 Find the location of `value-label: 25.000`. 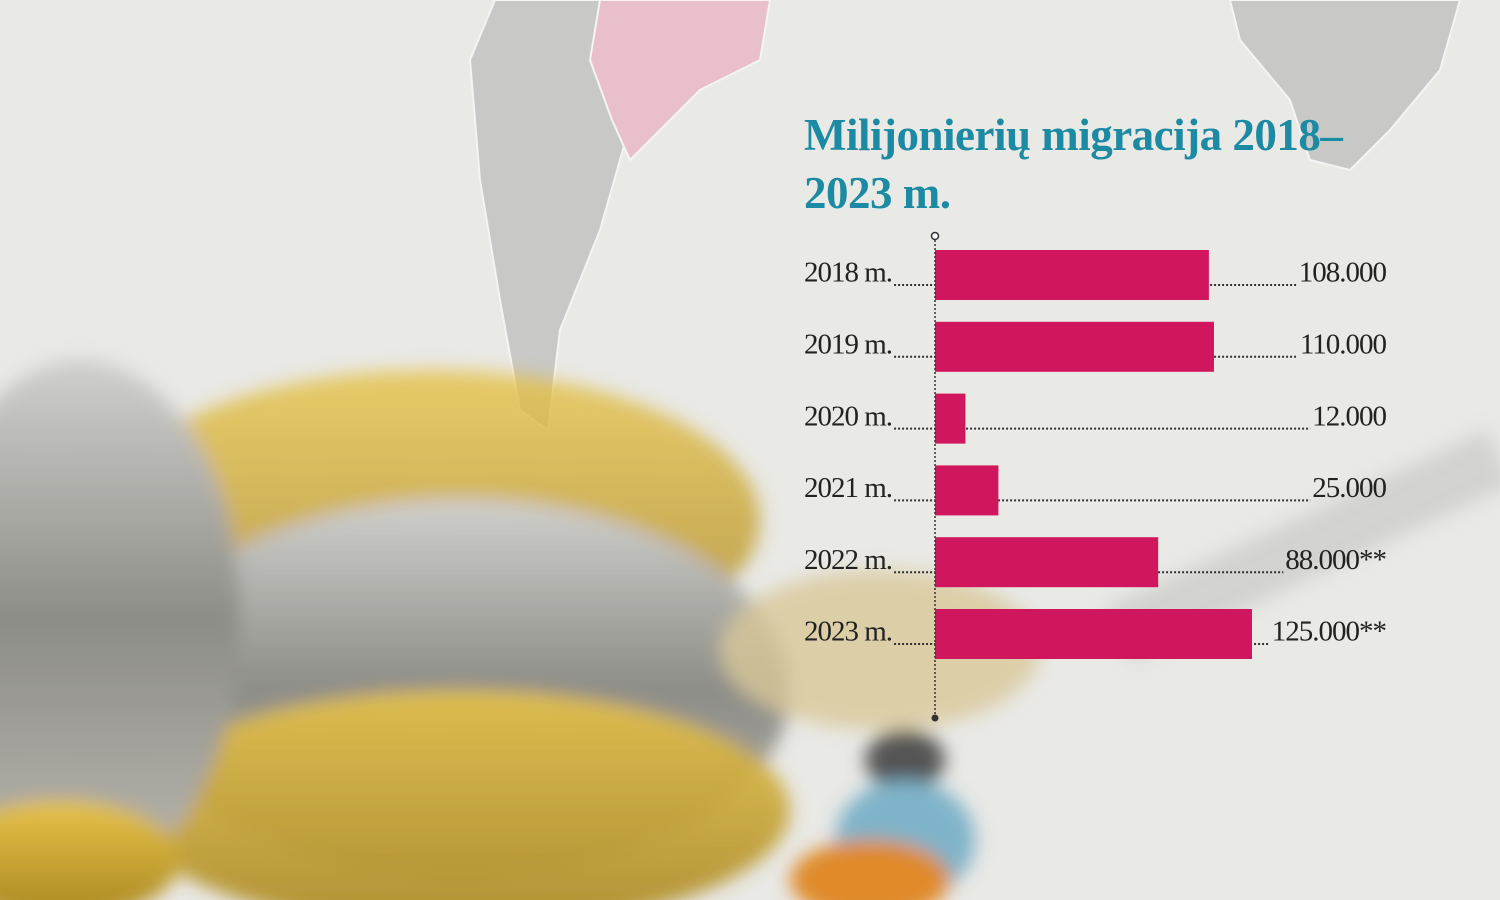

value-label: 25.000 is located at coordinates (1349, 488).